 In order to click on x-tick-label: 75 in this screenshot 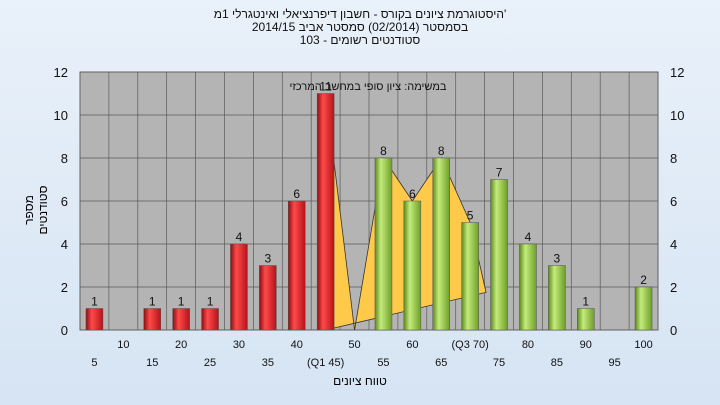, I will do `click(499, 363)`.